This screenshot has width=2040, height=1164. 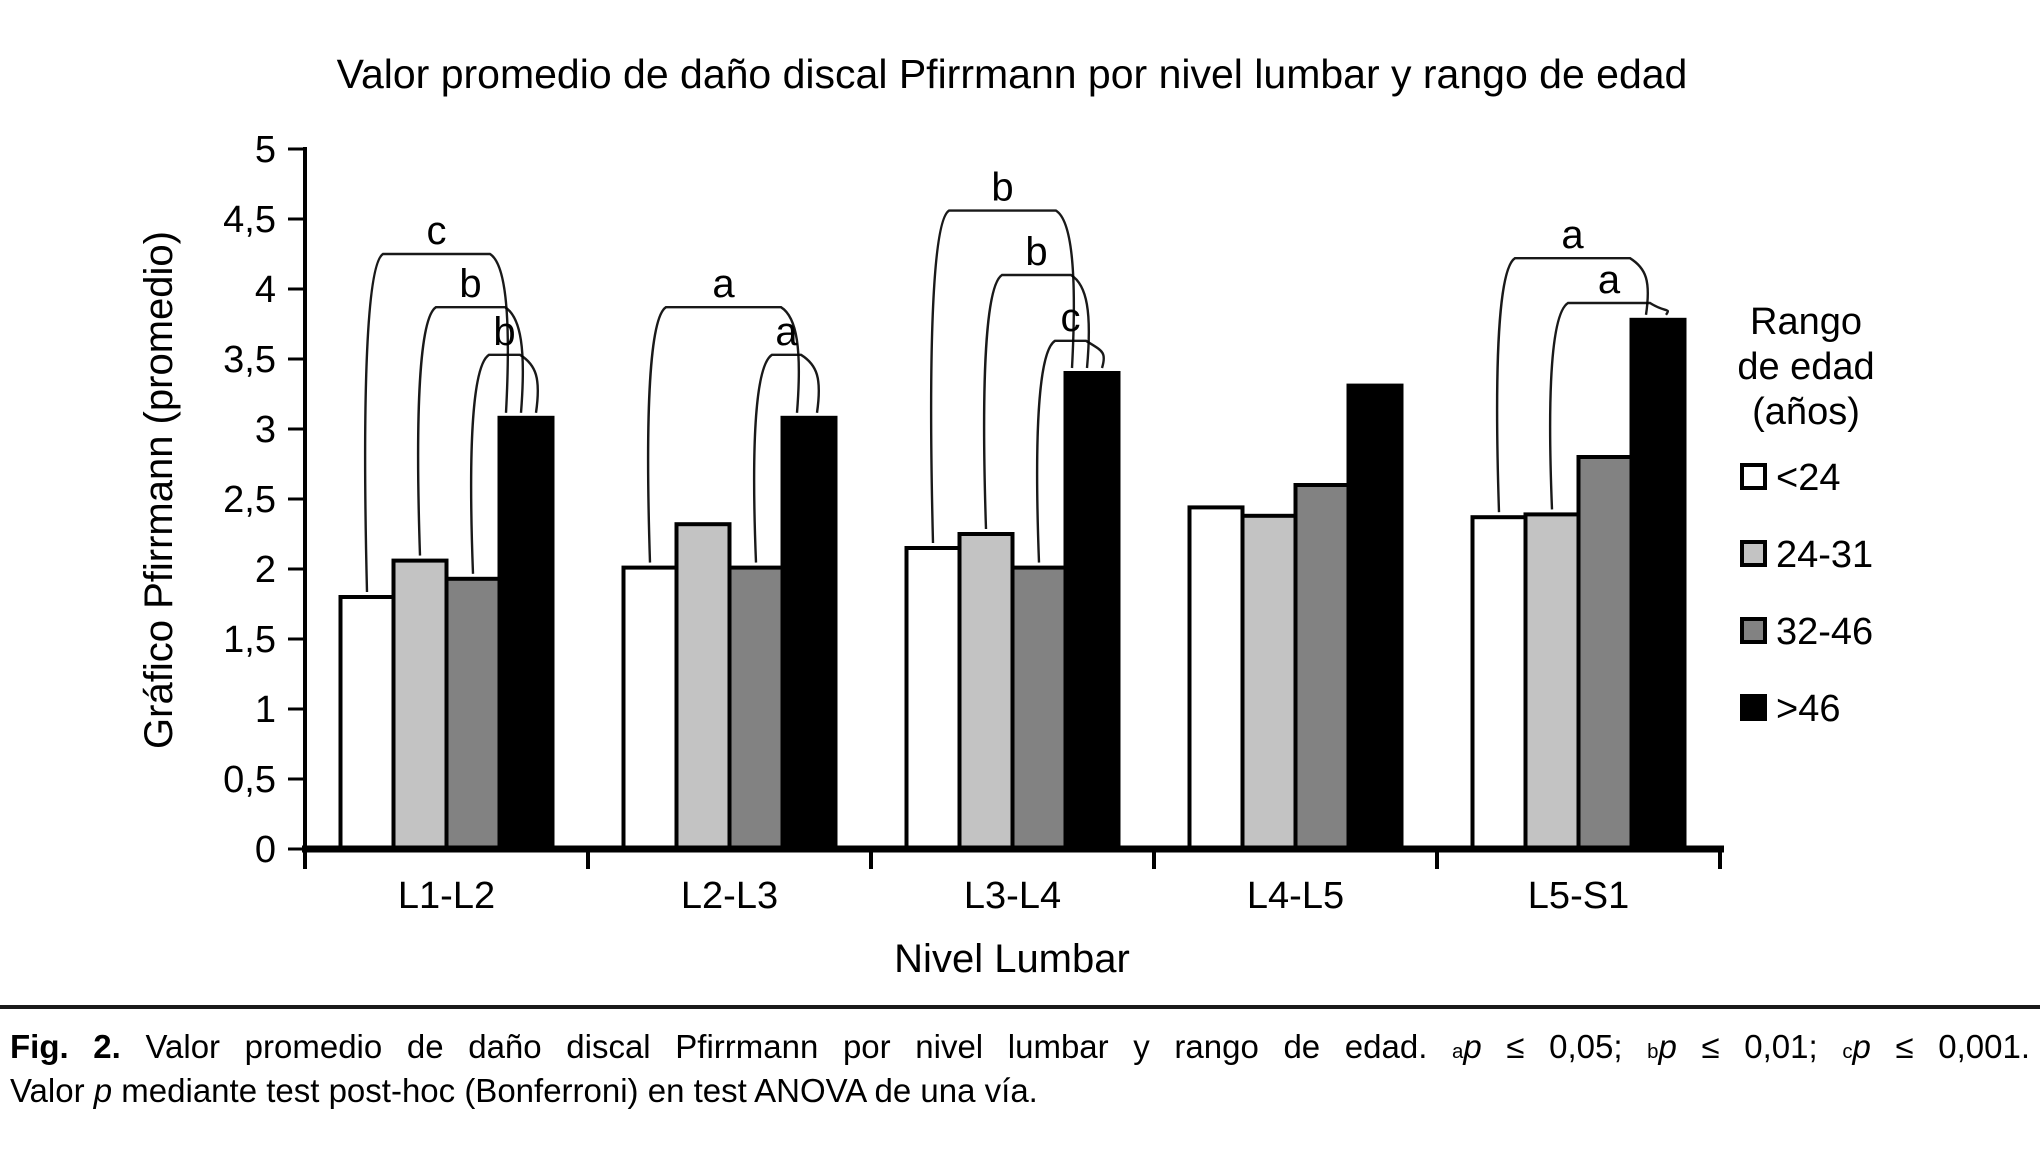 What do you see at coordinates (265, 290) in the screenshot?
I see `y-tick-label: 4` at bounding box center [265, 290].